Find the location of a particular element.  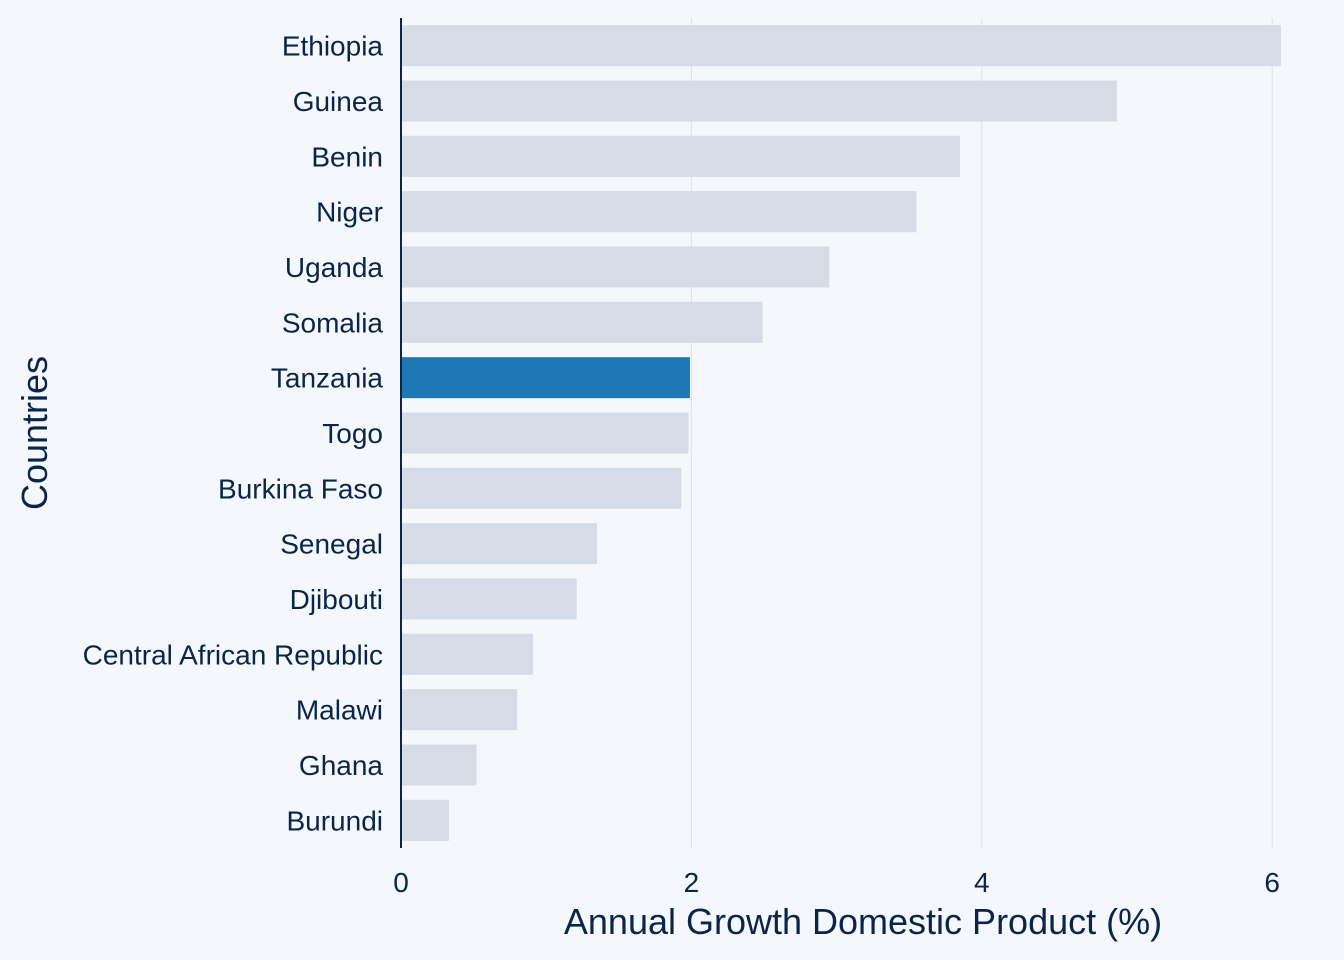

bar-togo is located at coordinates (545, 433).